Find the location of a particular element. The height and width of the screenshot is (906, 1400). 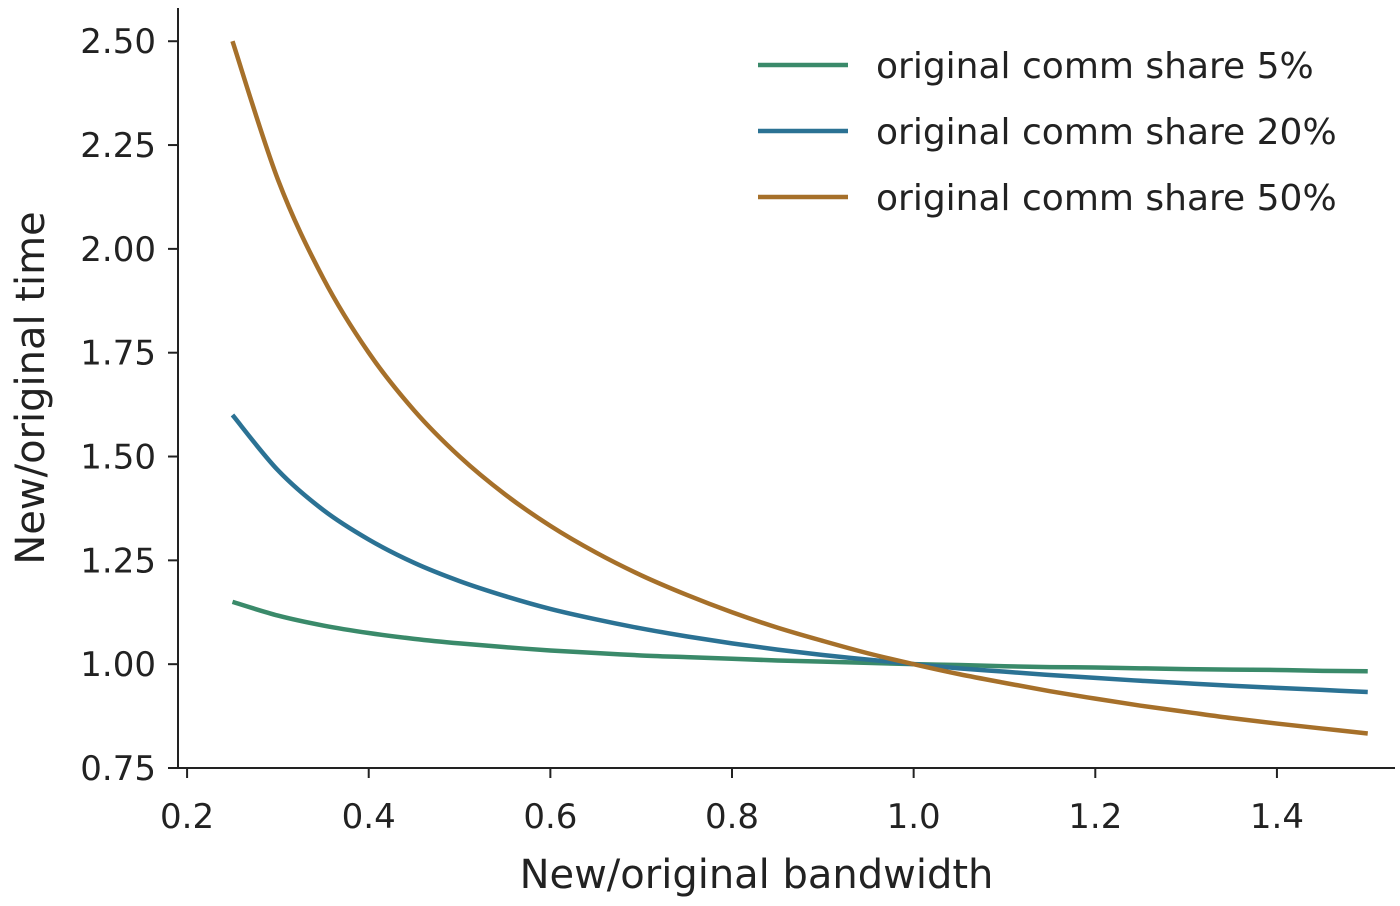

legend-label: original comm share 5% is located at coordinates (1095, 66).